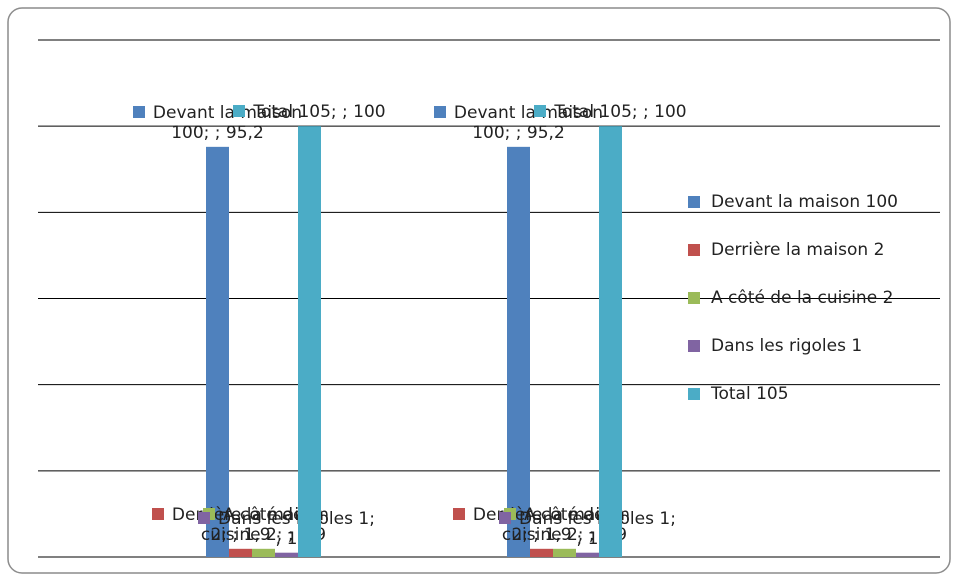 The width and height of the screenshot is (959, 580). What do you see at coordinates (804, 202) in the screenshot?
I see `legend-label: Devant la maison 100` at bounding box center [804, 202].